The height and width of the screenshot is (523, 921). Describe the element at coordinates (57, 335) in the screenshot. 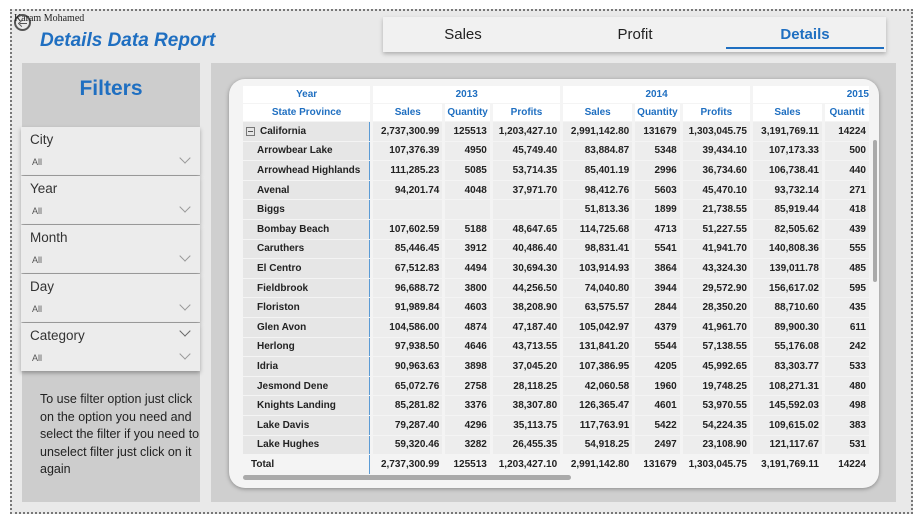

I see `slicer-label: Category` at that location.